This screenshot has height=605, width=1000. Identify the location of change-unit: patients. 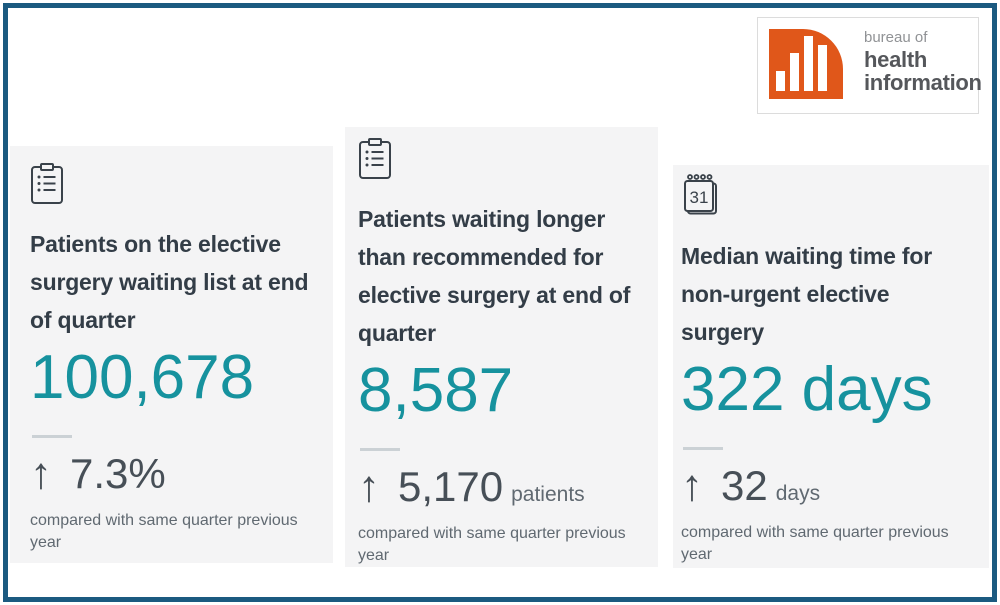
(548, 494).